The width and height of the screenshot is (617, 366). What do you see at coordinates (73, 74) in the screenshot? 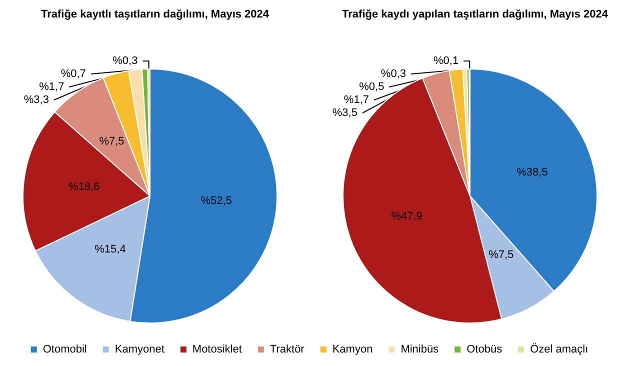
I see `data-label: %0,7` at bounding box center [73, 74].